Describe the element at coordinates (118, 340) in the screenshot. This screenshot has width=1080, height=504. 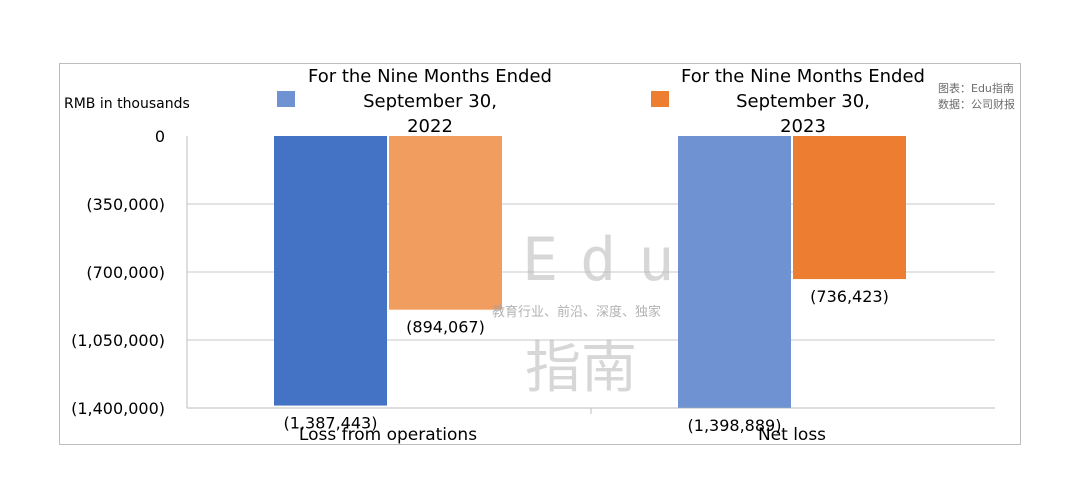
I see `y-tick-label: (1,050,000)` at that location.